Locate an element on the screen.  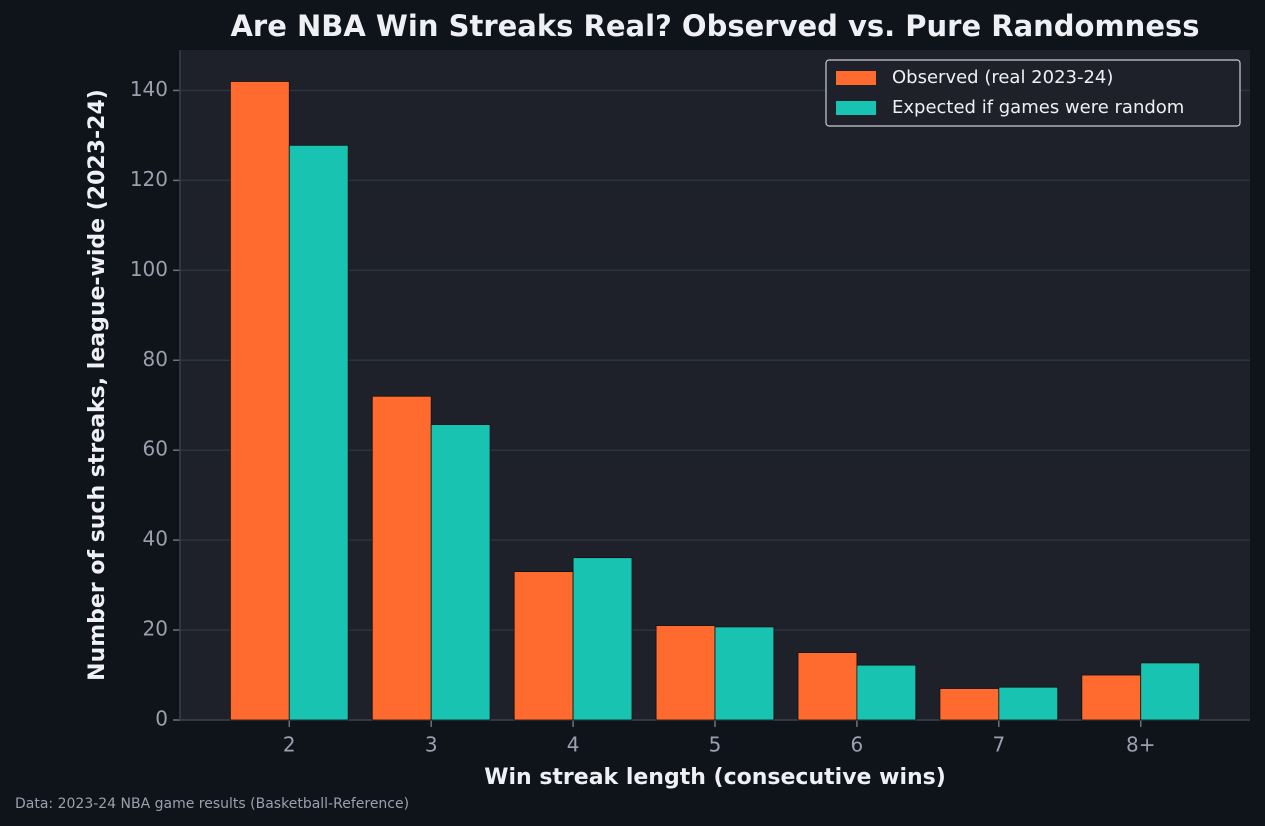
x-tick-label: 2 is located at coordinates (289, 745).